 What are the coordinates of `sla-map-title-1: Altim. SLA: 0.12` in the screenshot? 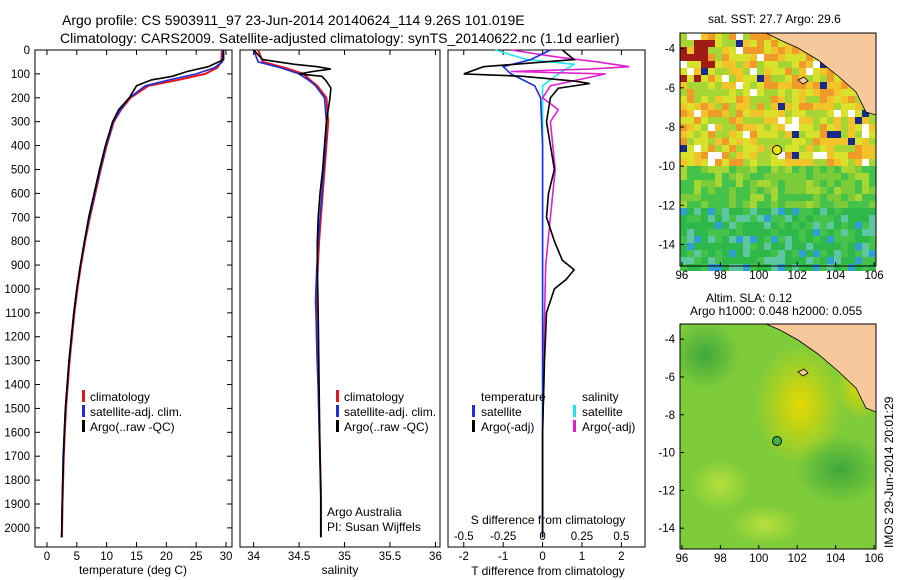 It's located at (749, 298).